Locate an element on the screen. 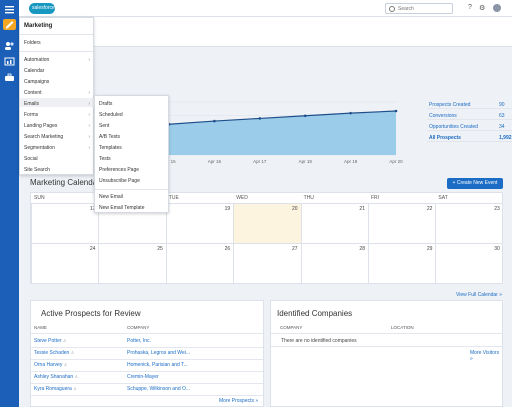 Image resolution: width=512 pixels, height=407 pixels. prospect-company-3: Cremin-Mayer is located at coordinates (143, 377).